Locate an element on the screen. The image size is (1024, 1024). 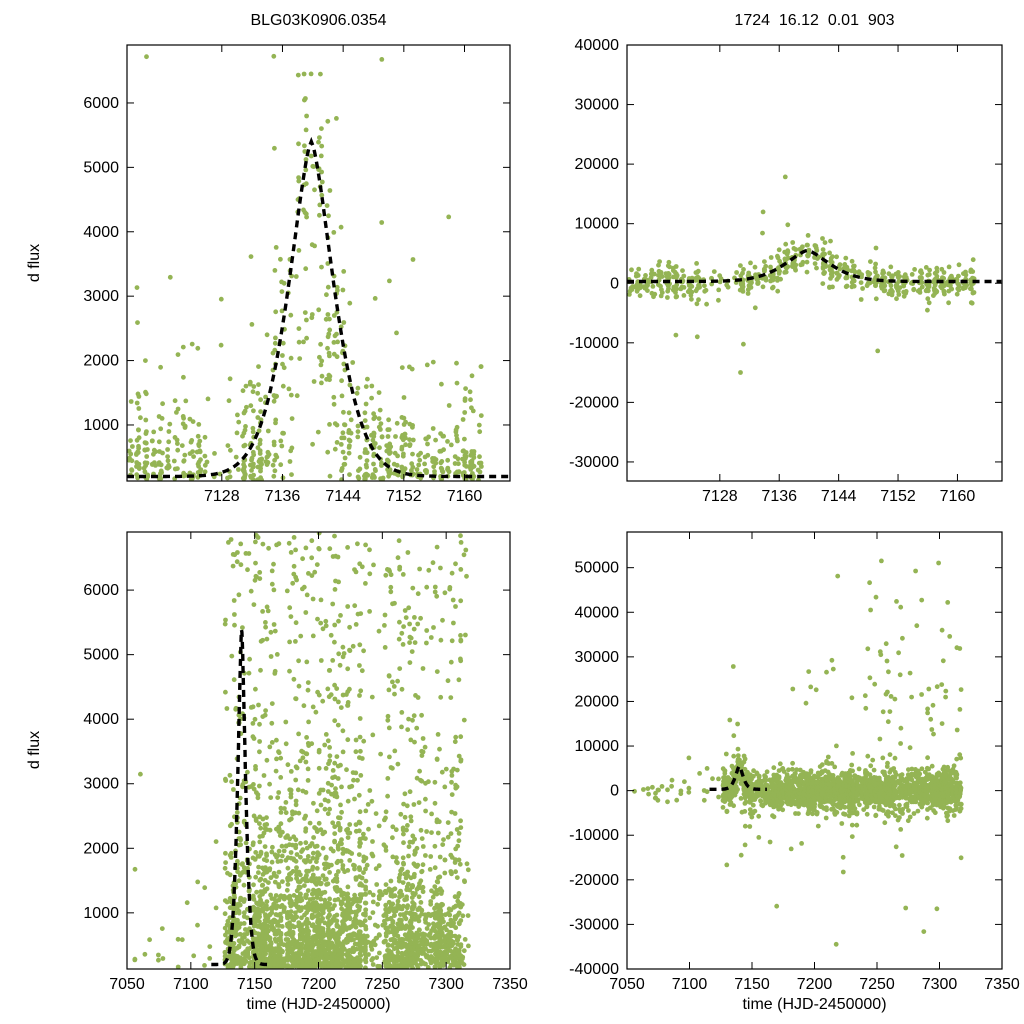
y-tick-label: 50000 is located at coordinates (597, 568).